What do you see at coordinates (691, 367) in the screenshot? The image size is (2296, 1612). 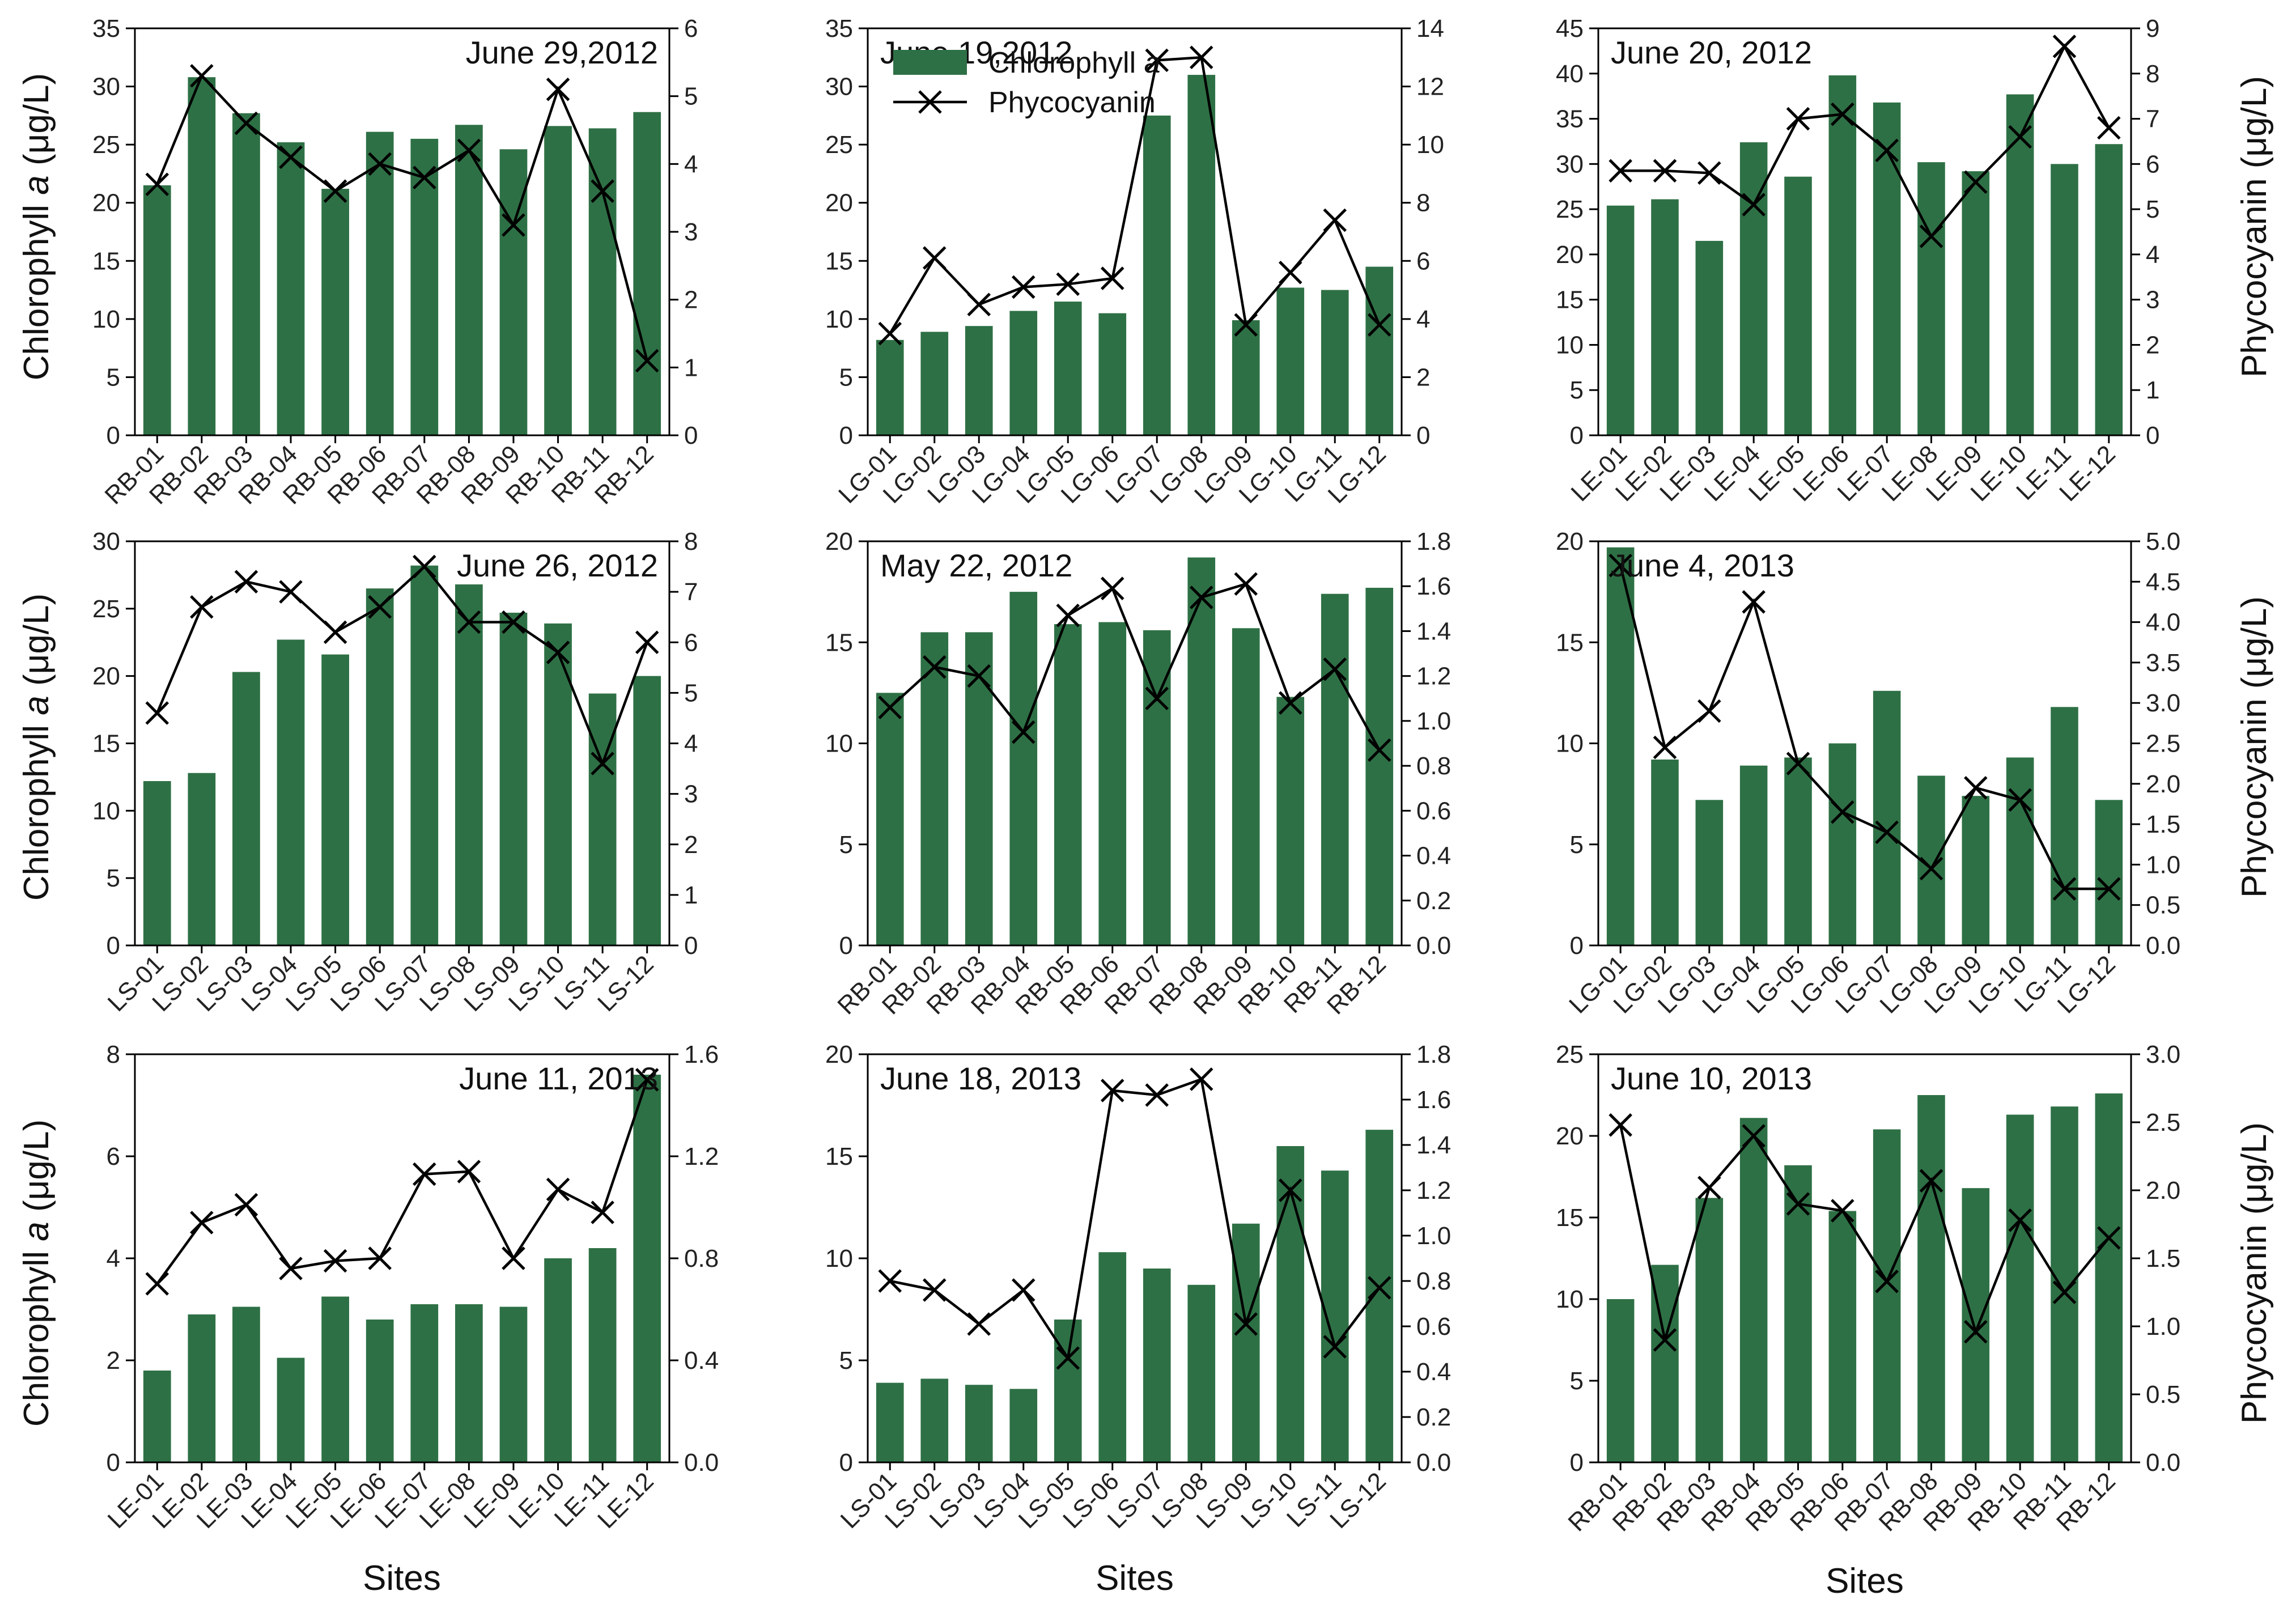 I see `right-tick-label: 1` at bounding box center [691, 367].